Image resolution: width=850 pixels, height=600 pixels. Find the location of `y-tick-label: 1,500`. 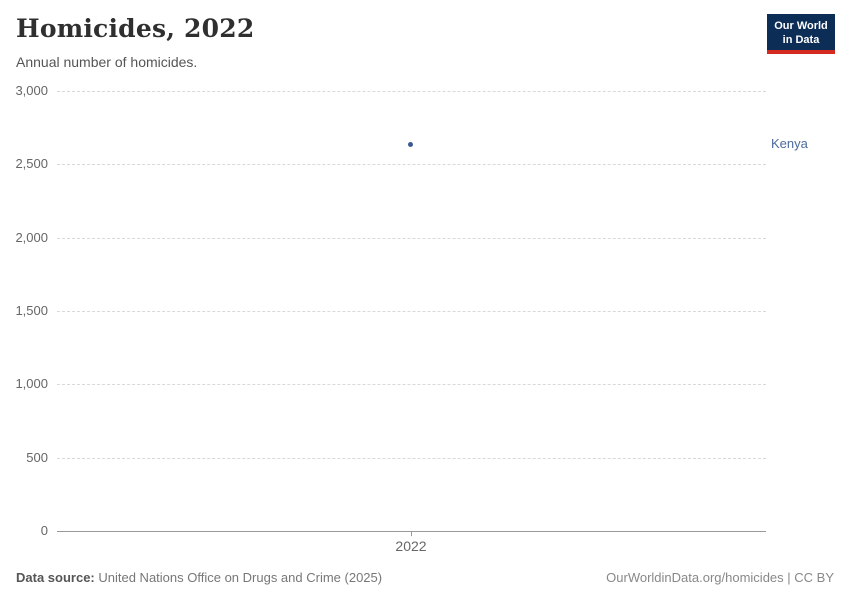

y-tick-label: 1,500 is located at coordinates (31, 310).